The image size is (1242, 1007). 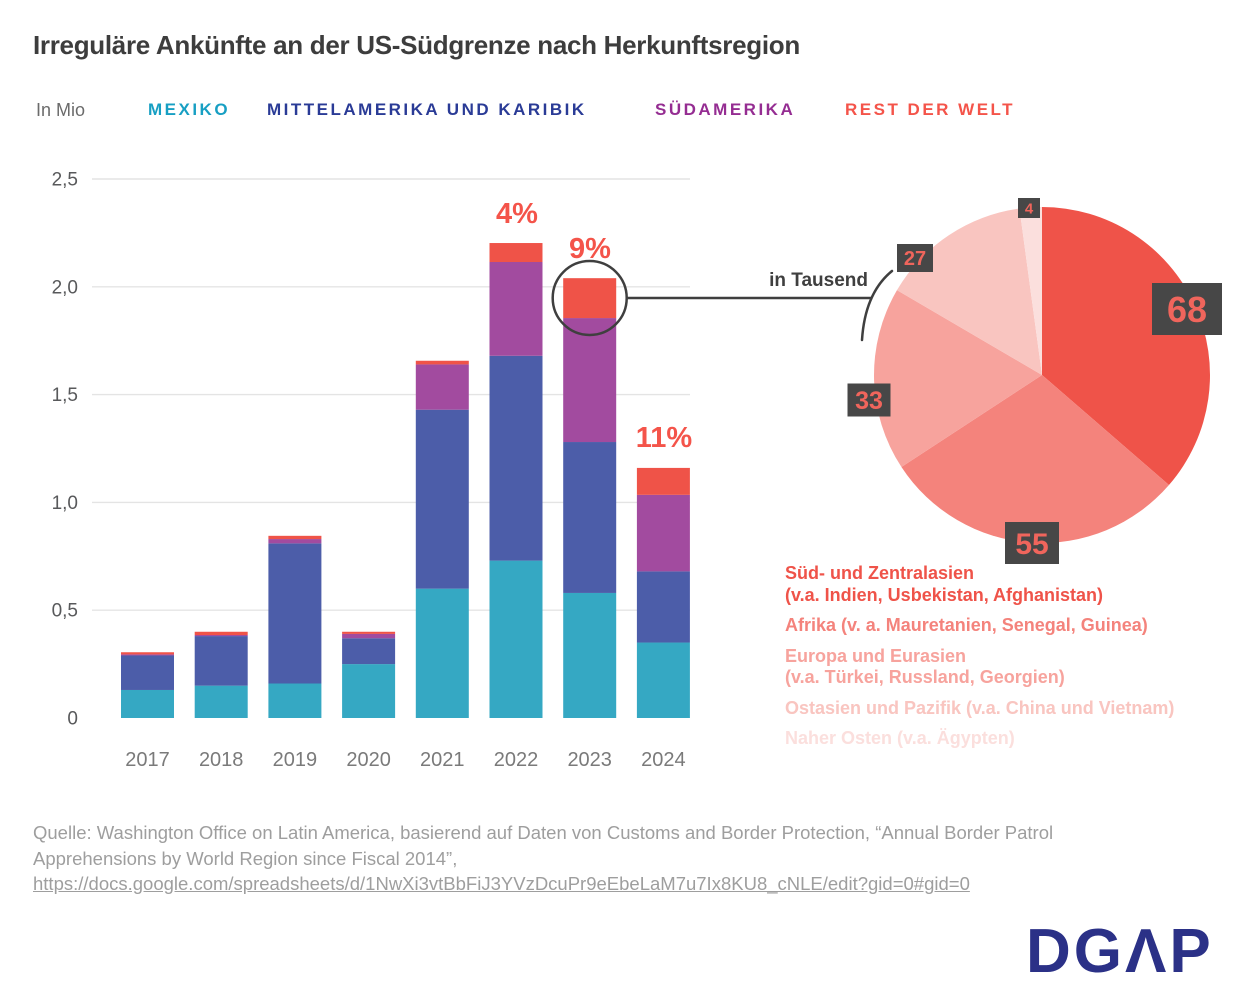 What do you see at coordinates (369, 636) in the screenshot?
I see `bar-segment-2020-südamerika` at bounding box center [369, 636].